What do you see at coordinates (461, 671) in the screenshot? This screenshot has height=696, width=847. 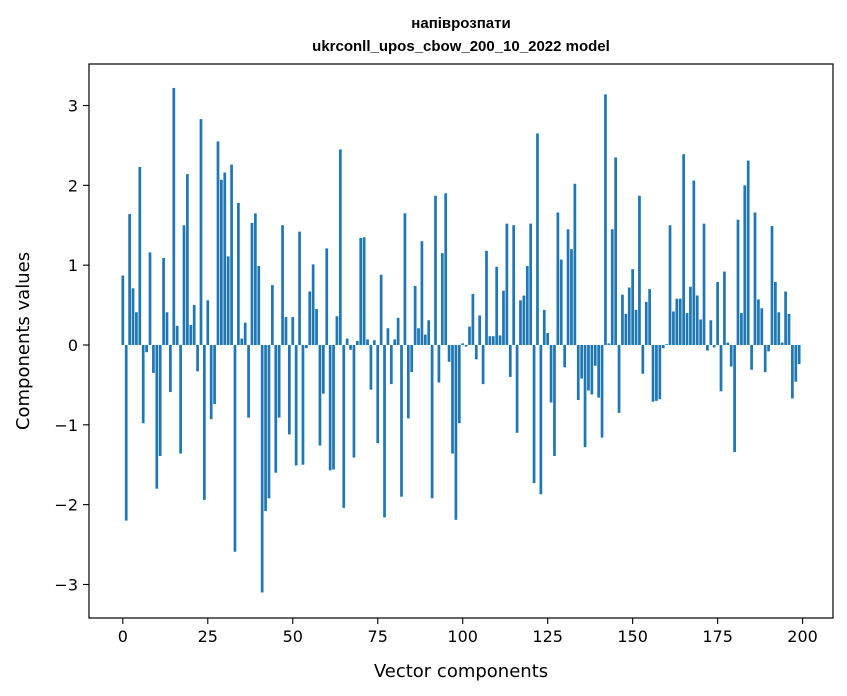 I see `x-axis-label: Vector components` at bounding box center [461, 671].